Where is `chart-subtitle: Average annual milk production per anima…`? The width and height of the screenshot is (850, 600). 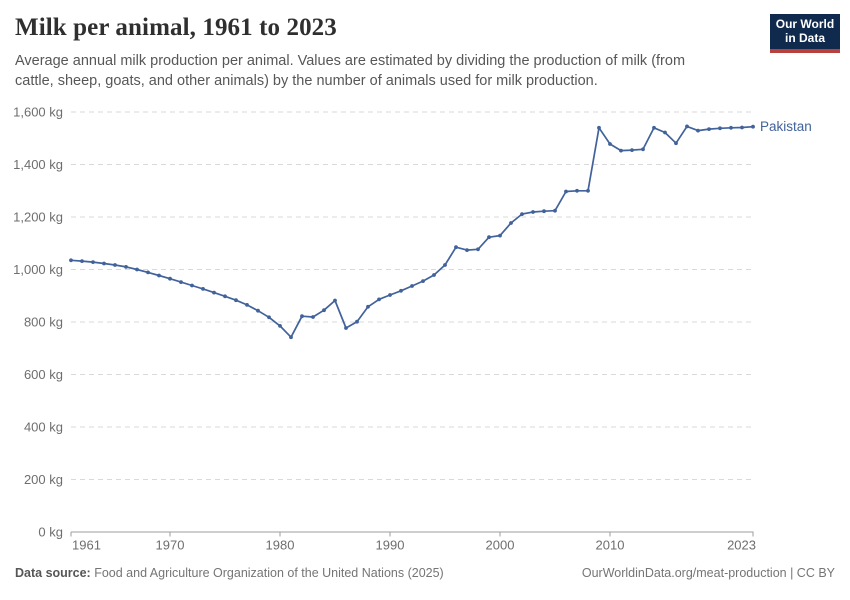
chart-subtitle: Average annual milk production per anima… is located at coordinates (350, 71).